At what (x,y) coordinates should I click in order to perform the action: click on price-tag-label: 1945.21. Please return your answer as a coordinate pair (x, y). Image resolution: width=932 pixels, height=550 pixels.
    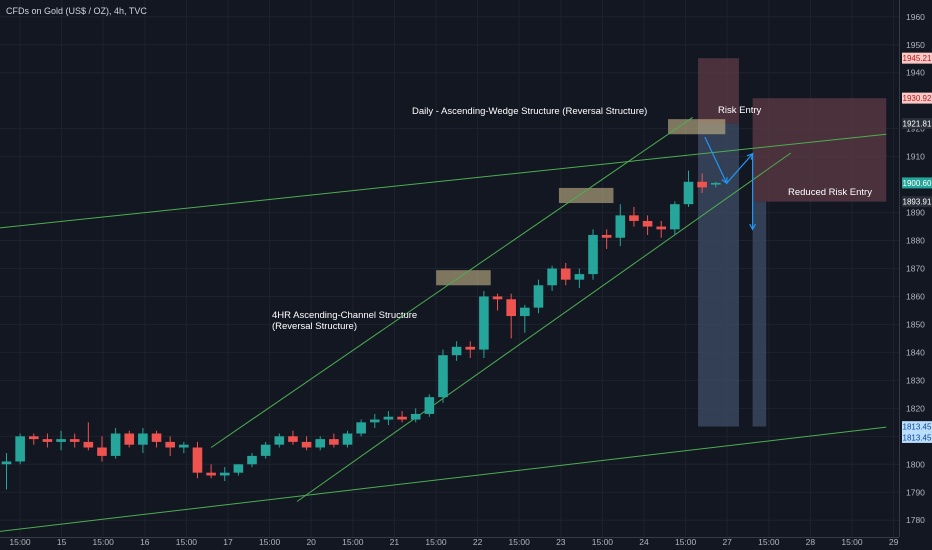
    Looking at the image, I should click on (917, 58).